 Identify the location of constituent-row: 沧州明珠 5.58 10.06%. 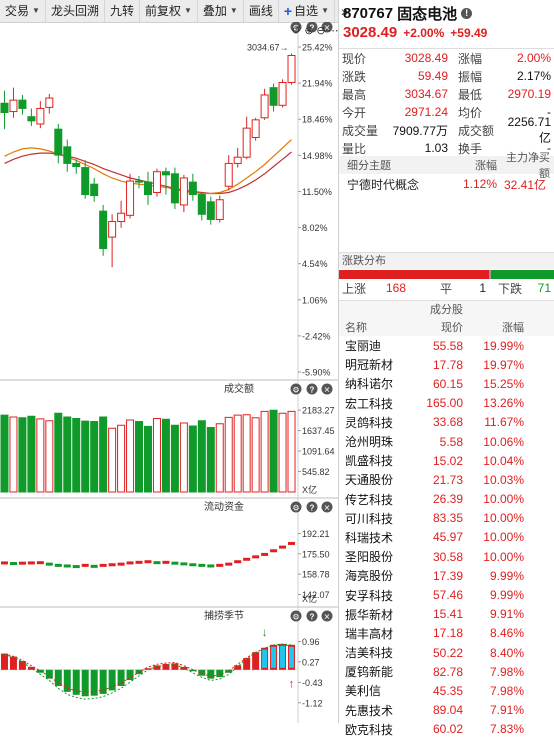
(446, 441).